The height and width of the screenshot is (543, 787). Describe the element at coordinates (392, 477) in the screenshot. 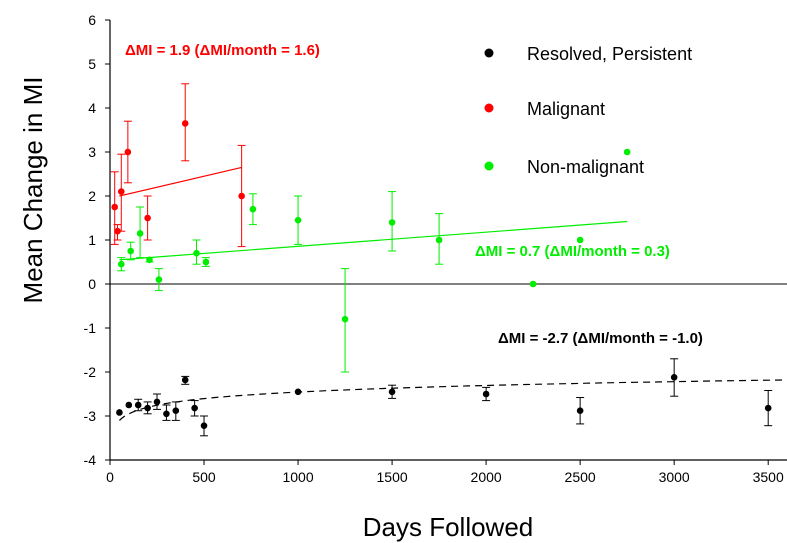

I see `x-tick-label-3: 1500` at that location.